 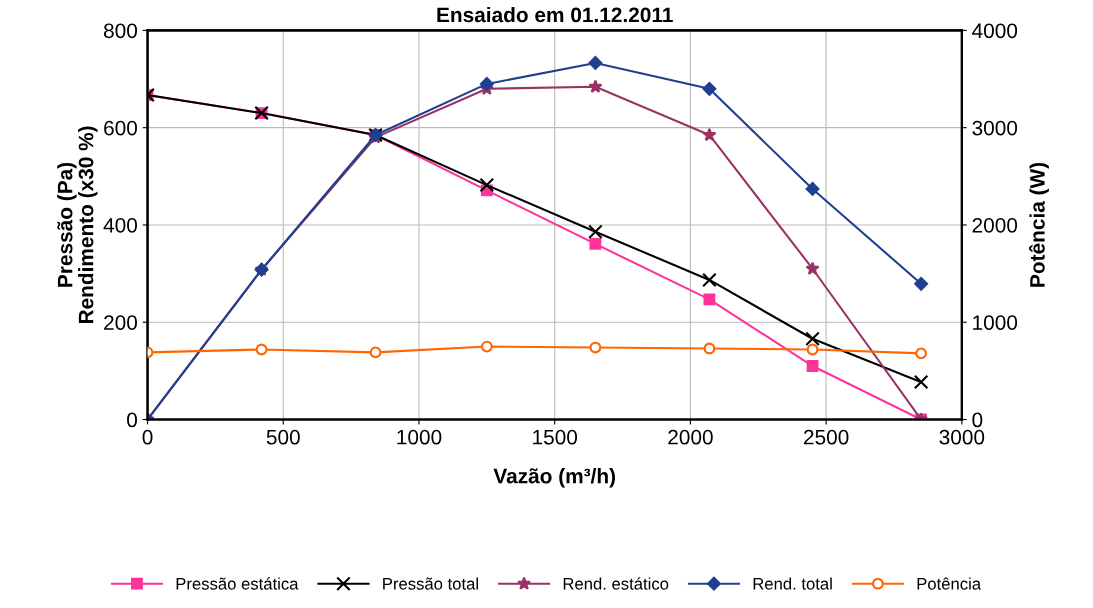 What do you see at coordinates (554, 478) in the screenshot?
I see `x-axis-title: Vazão (m³/h)` at bounding box center [554, 478].